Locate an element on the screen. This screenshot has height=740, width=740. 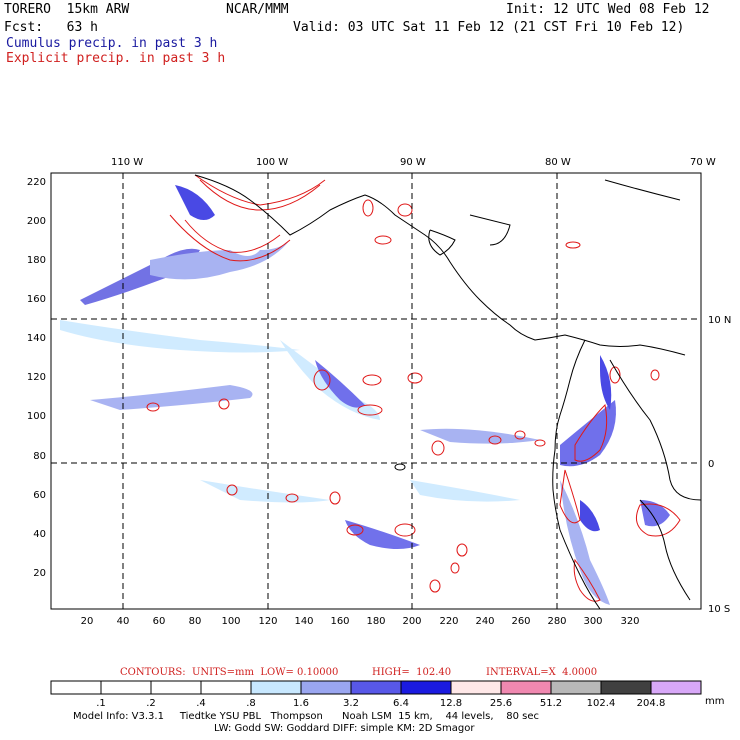
unit-label: mm is located at coordinates (715, 701).